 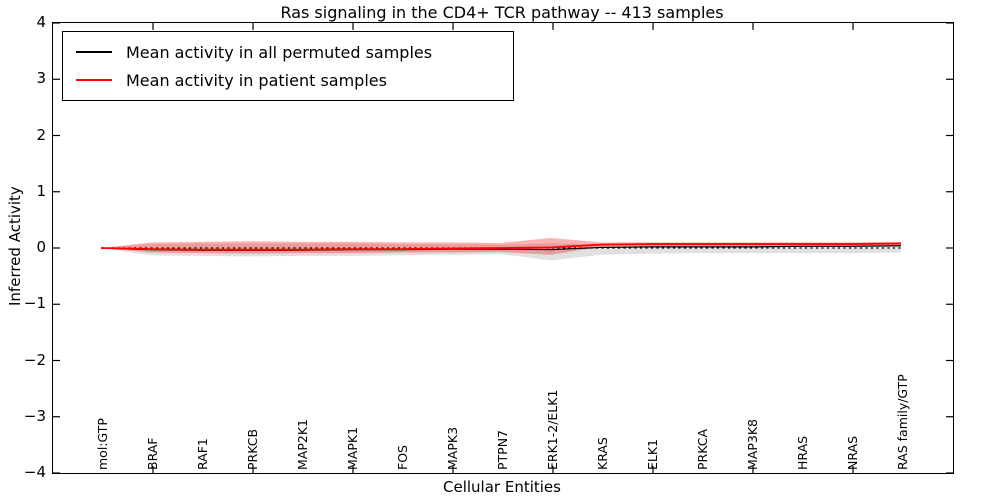 What do you see at coordinates (902, 422) in the screenshot?
I see `x-category-label: RAS family/GTP` at bounding box center [902, 422].